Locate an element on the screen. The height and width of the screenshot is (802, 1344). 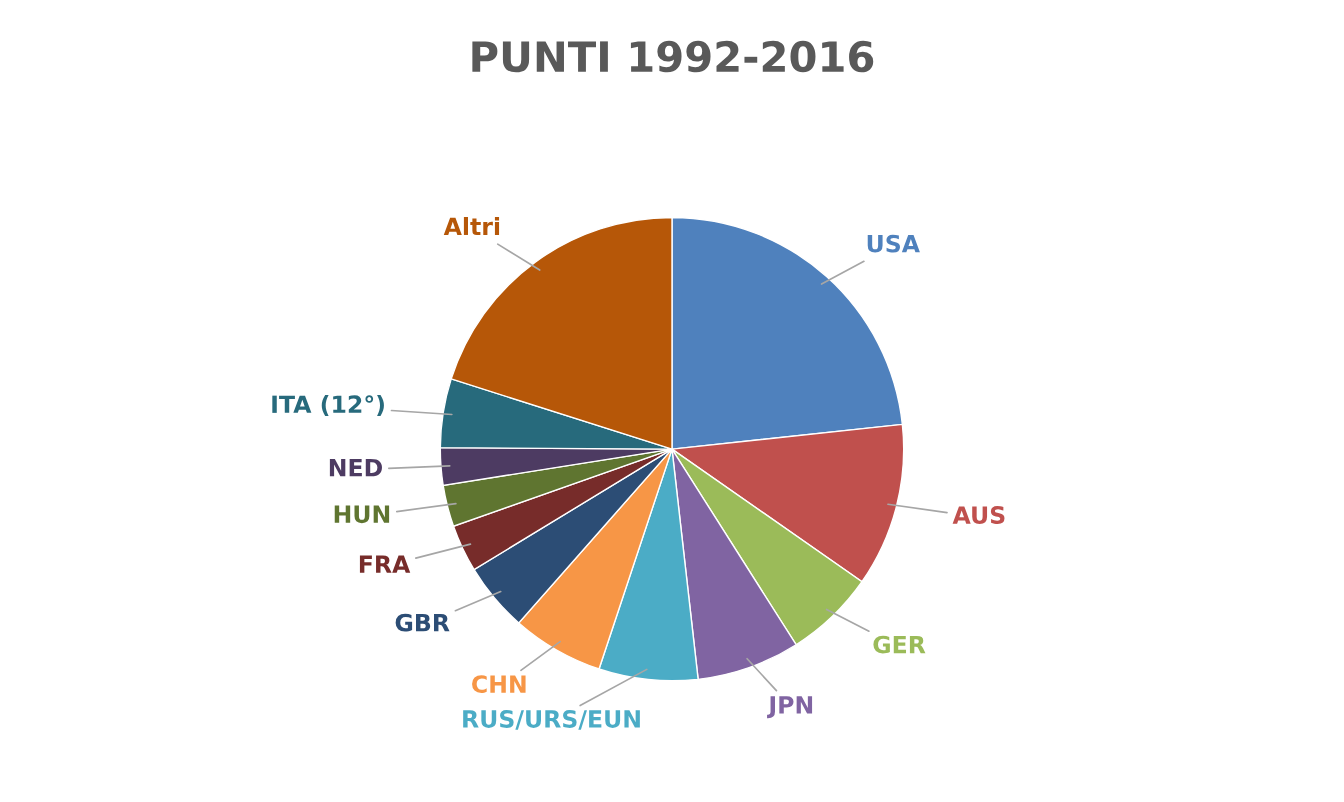
slice-label: CHN is located at coordinates (499, 684).